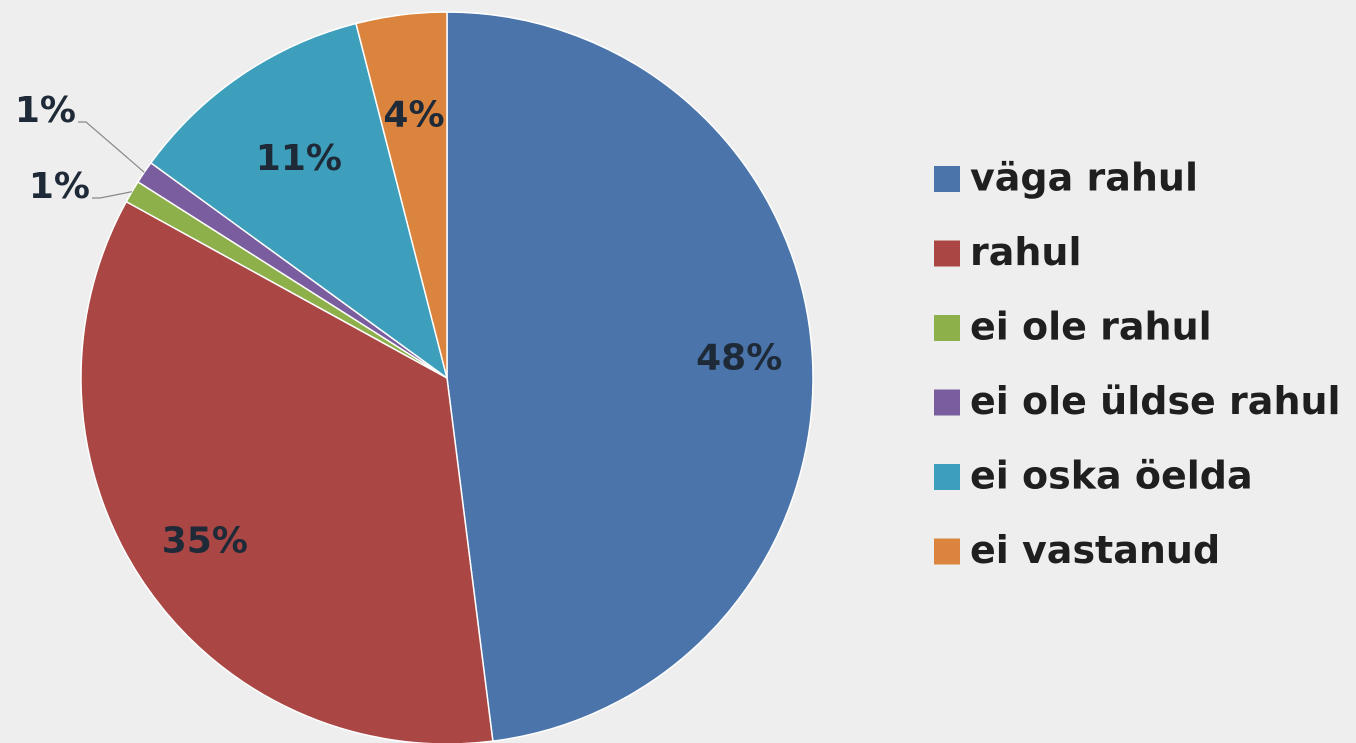 The height and width of the screenshot is (743, 1356). I want to click on data-label: 48%, so click(739, 358).